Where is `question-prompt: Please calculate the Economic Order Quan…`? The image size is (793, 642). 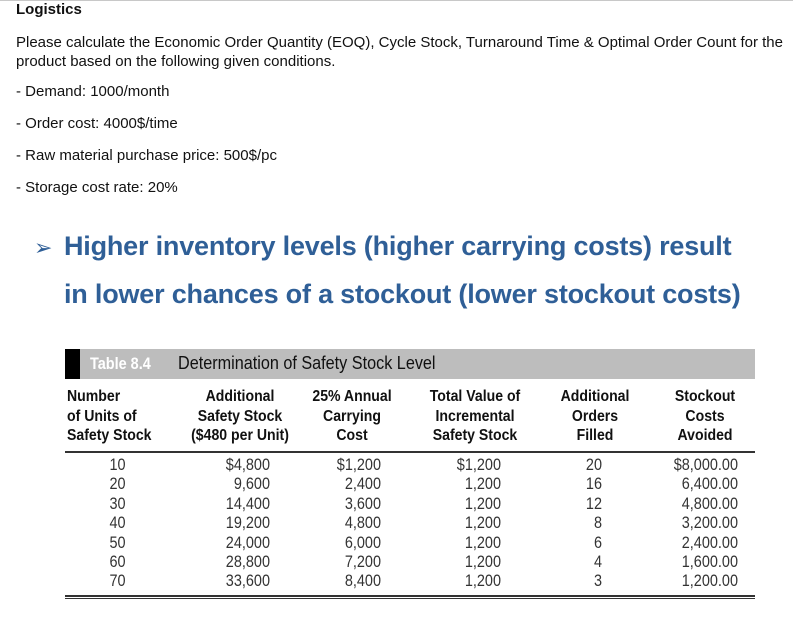 question-prompt: Please calculate the Economic Order Quan… is located at coordinates (399, 52).